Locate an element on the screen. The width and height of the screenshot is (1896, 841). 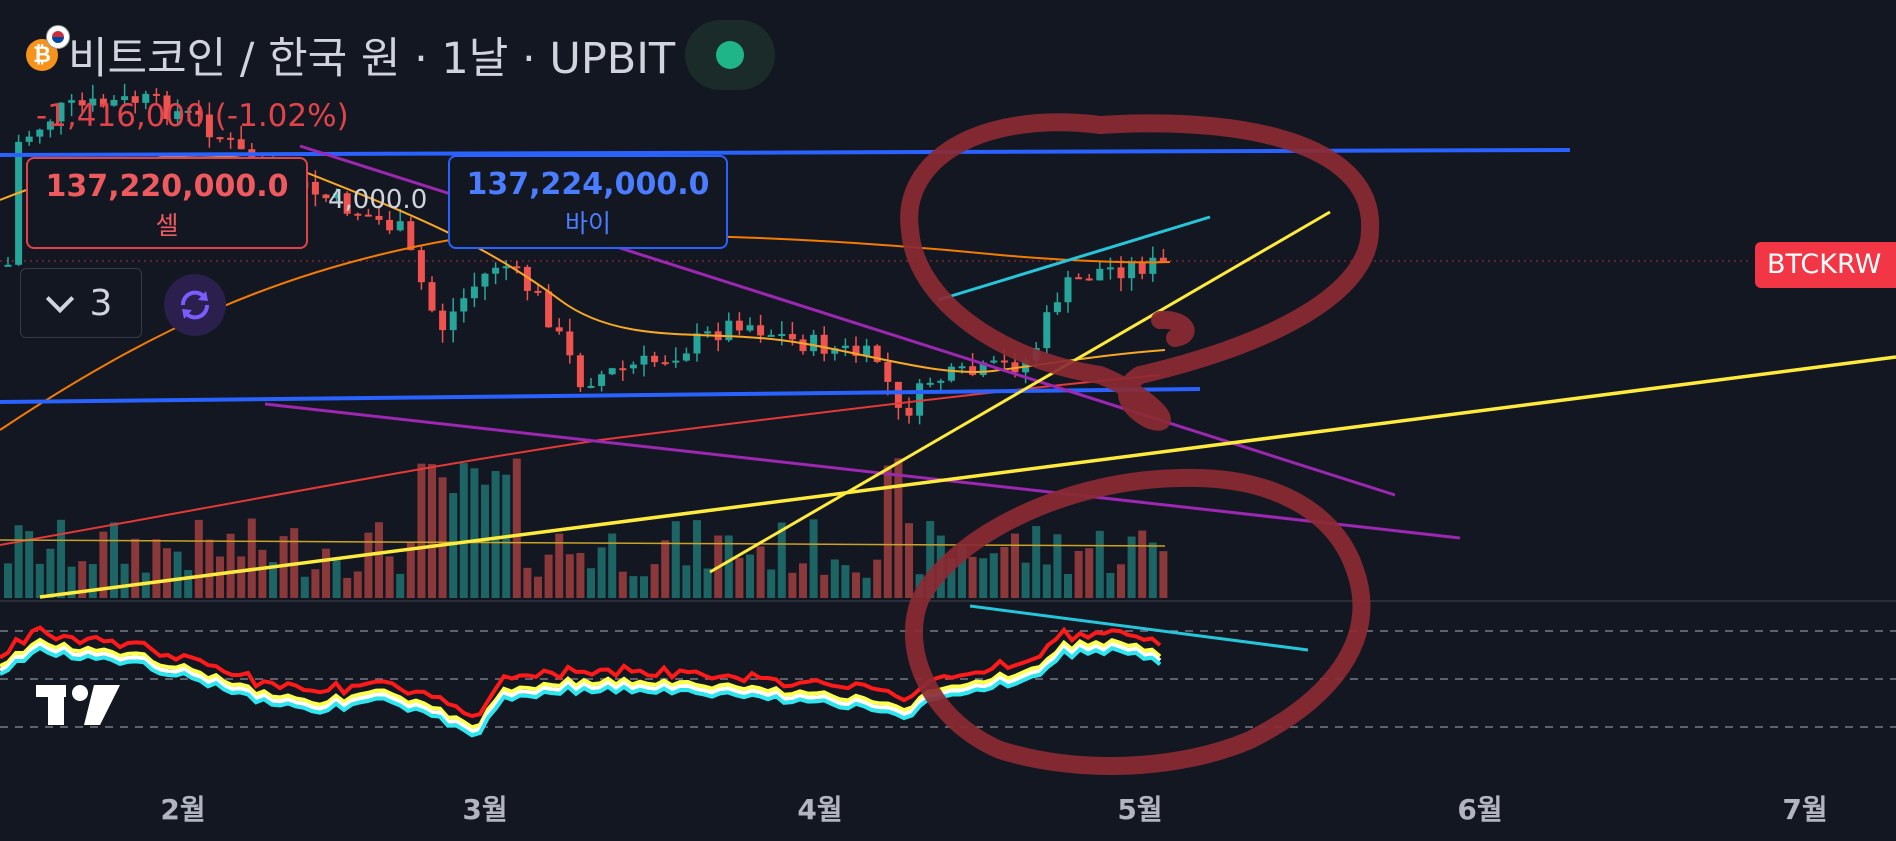
market-status-indicator is located at coordinates (730, 55).